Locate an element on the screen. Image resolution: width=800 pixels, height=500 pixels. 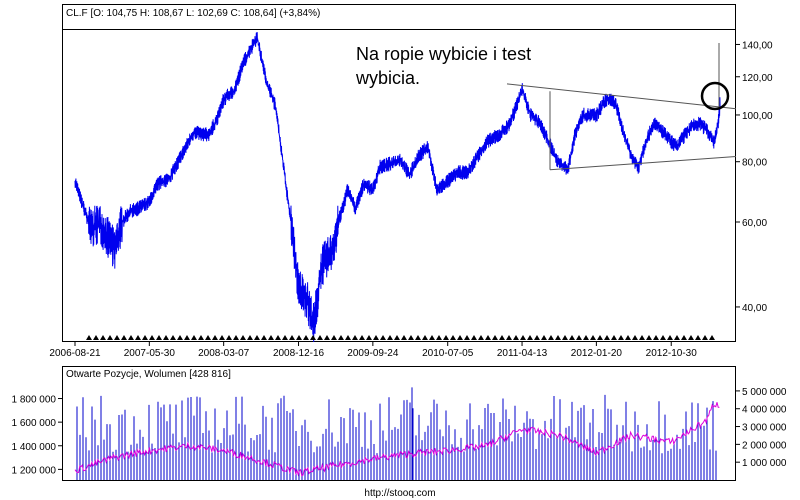
x-tick-label: 2012-10-30 is located at coordinates (672, 353).